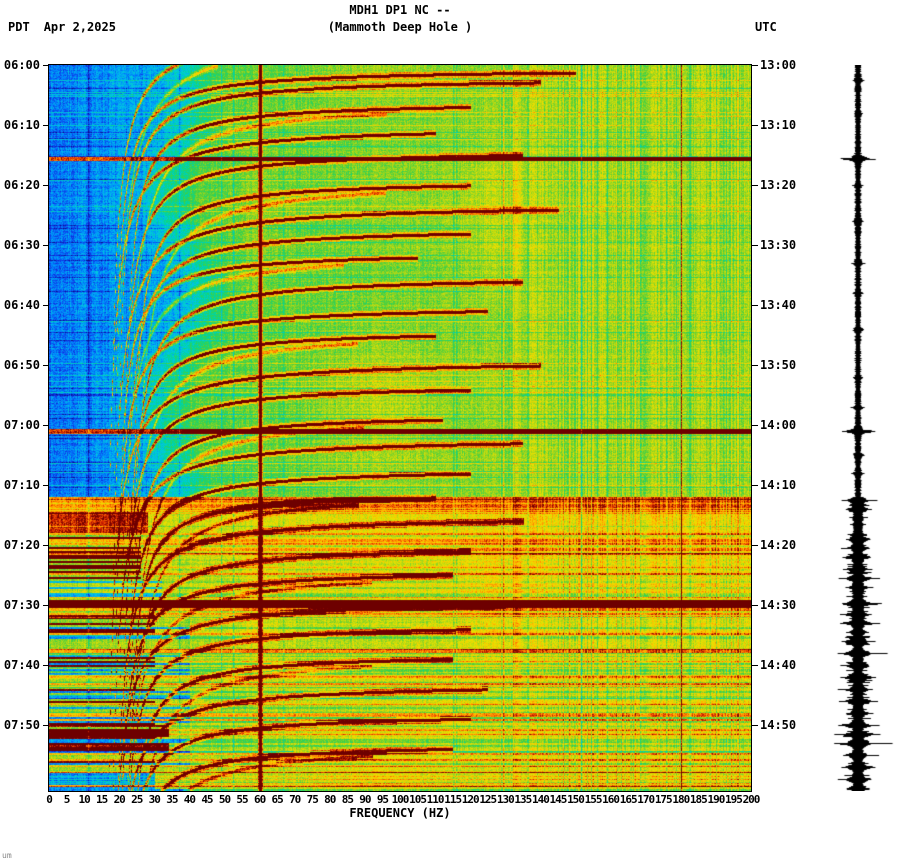 The height and width of the screenshot is (864, 902). Describe the element at coordinates (21, 185) in the screenshot. I see `time-tick-label-left: 06:20` at that location.